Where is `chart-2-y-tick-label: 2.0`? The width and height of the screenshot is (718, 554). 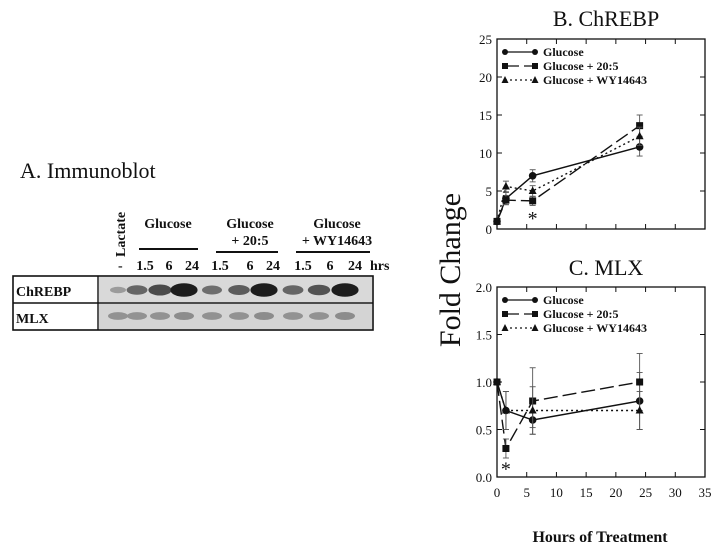
chart-2-y-tick-label: 2.0 is located at coordinates (484, 287).